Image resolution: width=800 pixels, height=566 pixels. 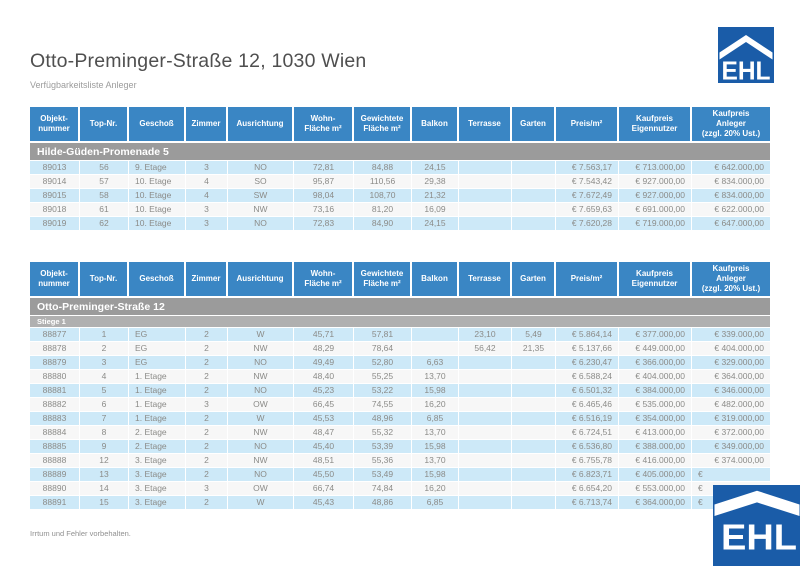 I want to click on cell-kaufpreis-anleger: € 372.000,00, so click(x=731, y=433).